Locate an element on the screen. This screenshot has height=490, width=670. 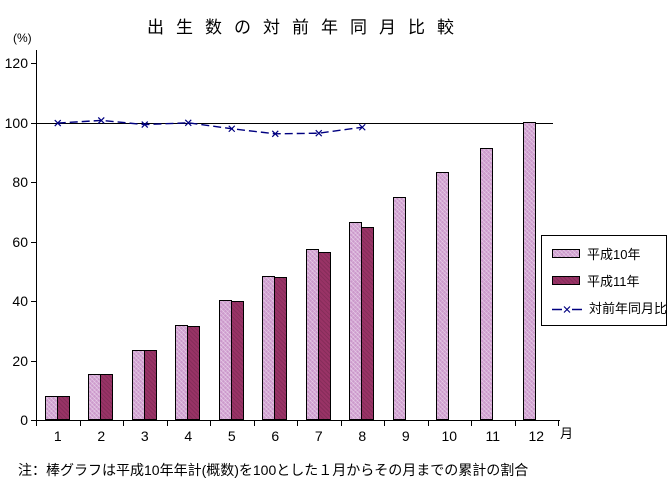
y-tick-label: 60 is located at coordinates (20, 241).